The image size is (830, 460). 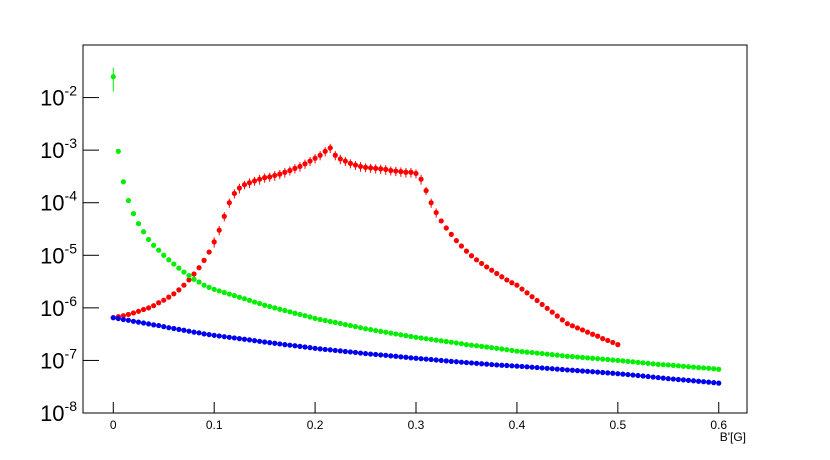 What do you see at coordinates (58, 254) in the screenshot?
I see `y-tick-label: 10⁻⁵` at bounding box center [58, 254].